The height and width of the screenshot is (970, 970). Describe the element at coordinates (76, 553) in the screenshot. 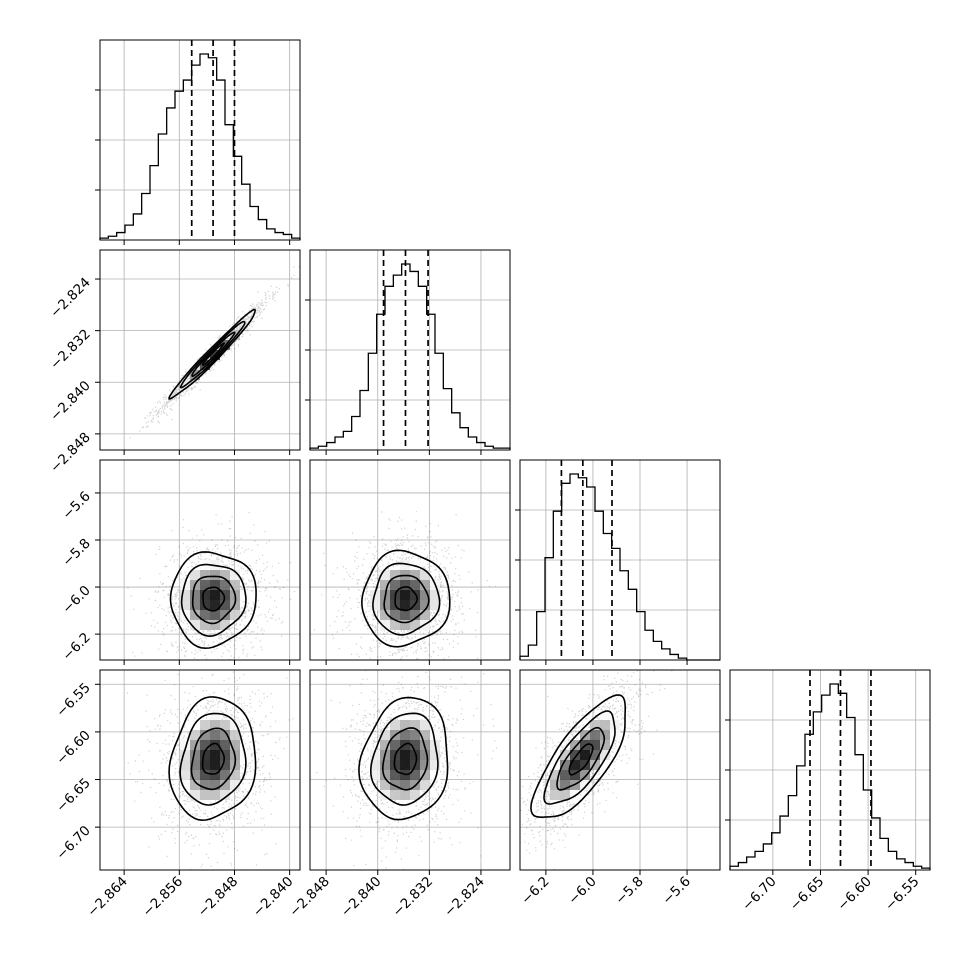

I see `y-tick-label: −5.8` at that location.